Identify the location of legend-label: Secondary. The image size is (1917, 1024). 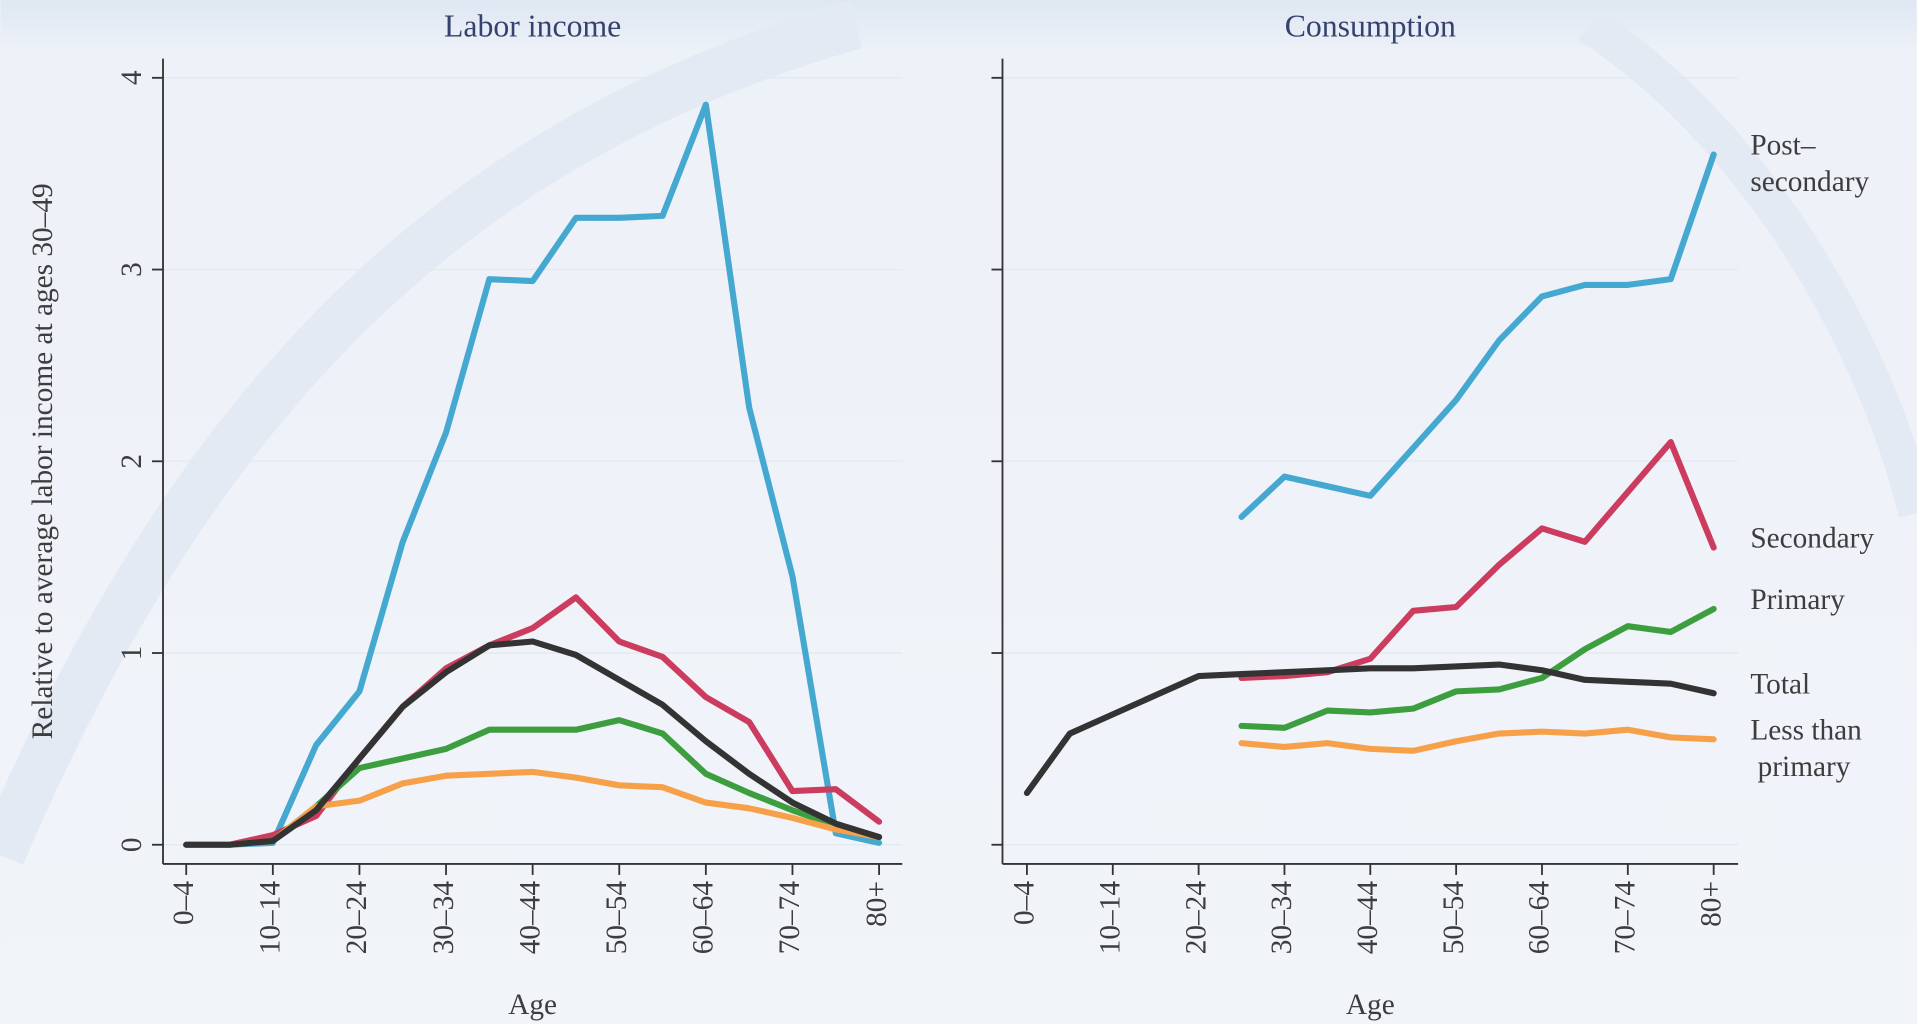
(1812, 539).